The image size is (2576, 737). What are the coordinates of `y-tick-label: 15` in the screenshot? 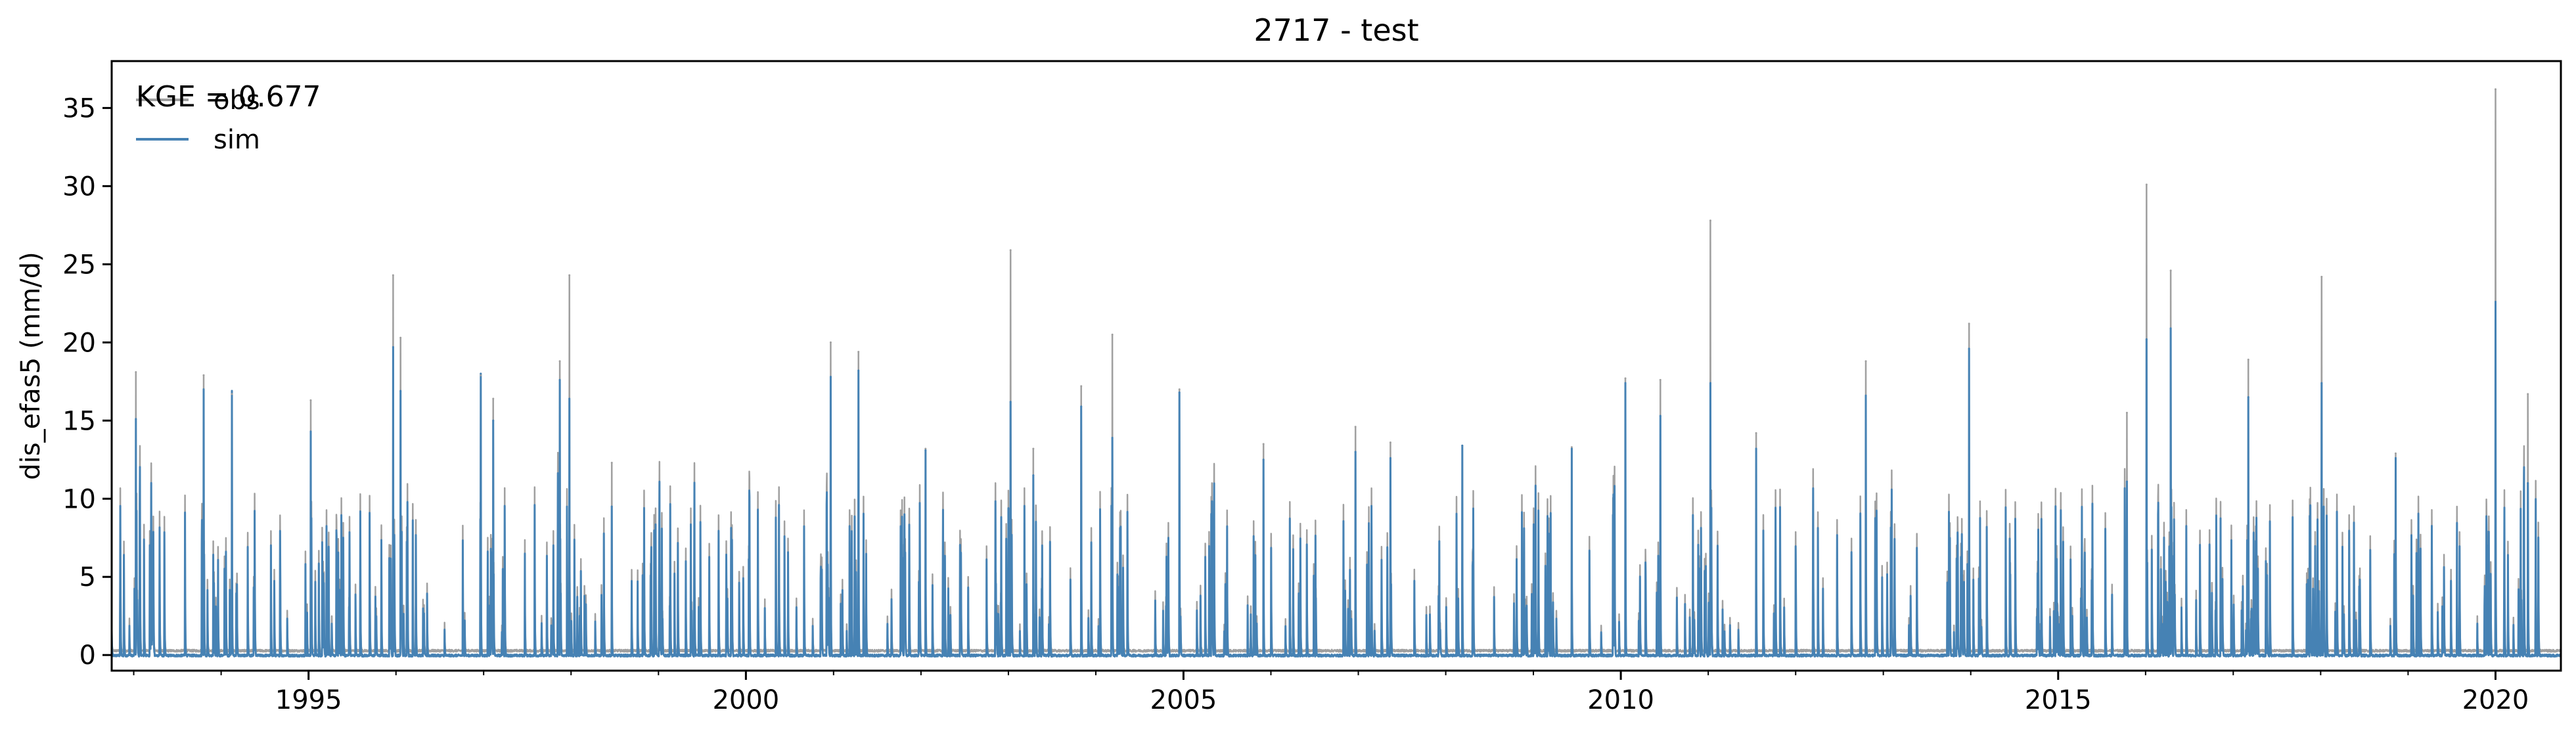 It's located at (79, 421).